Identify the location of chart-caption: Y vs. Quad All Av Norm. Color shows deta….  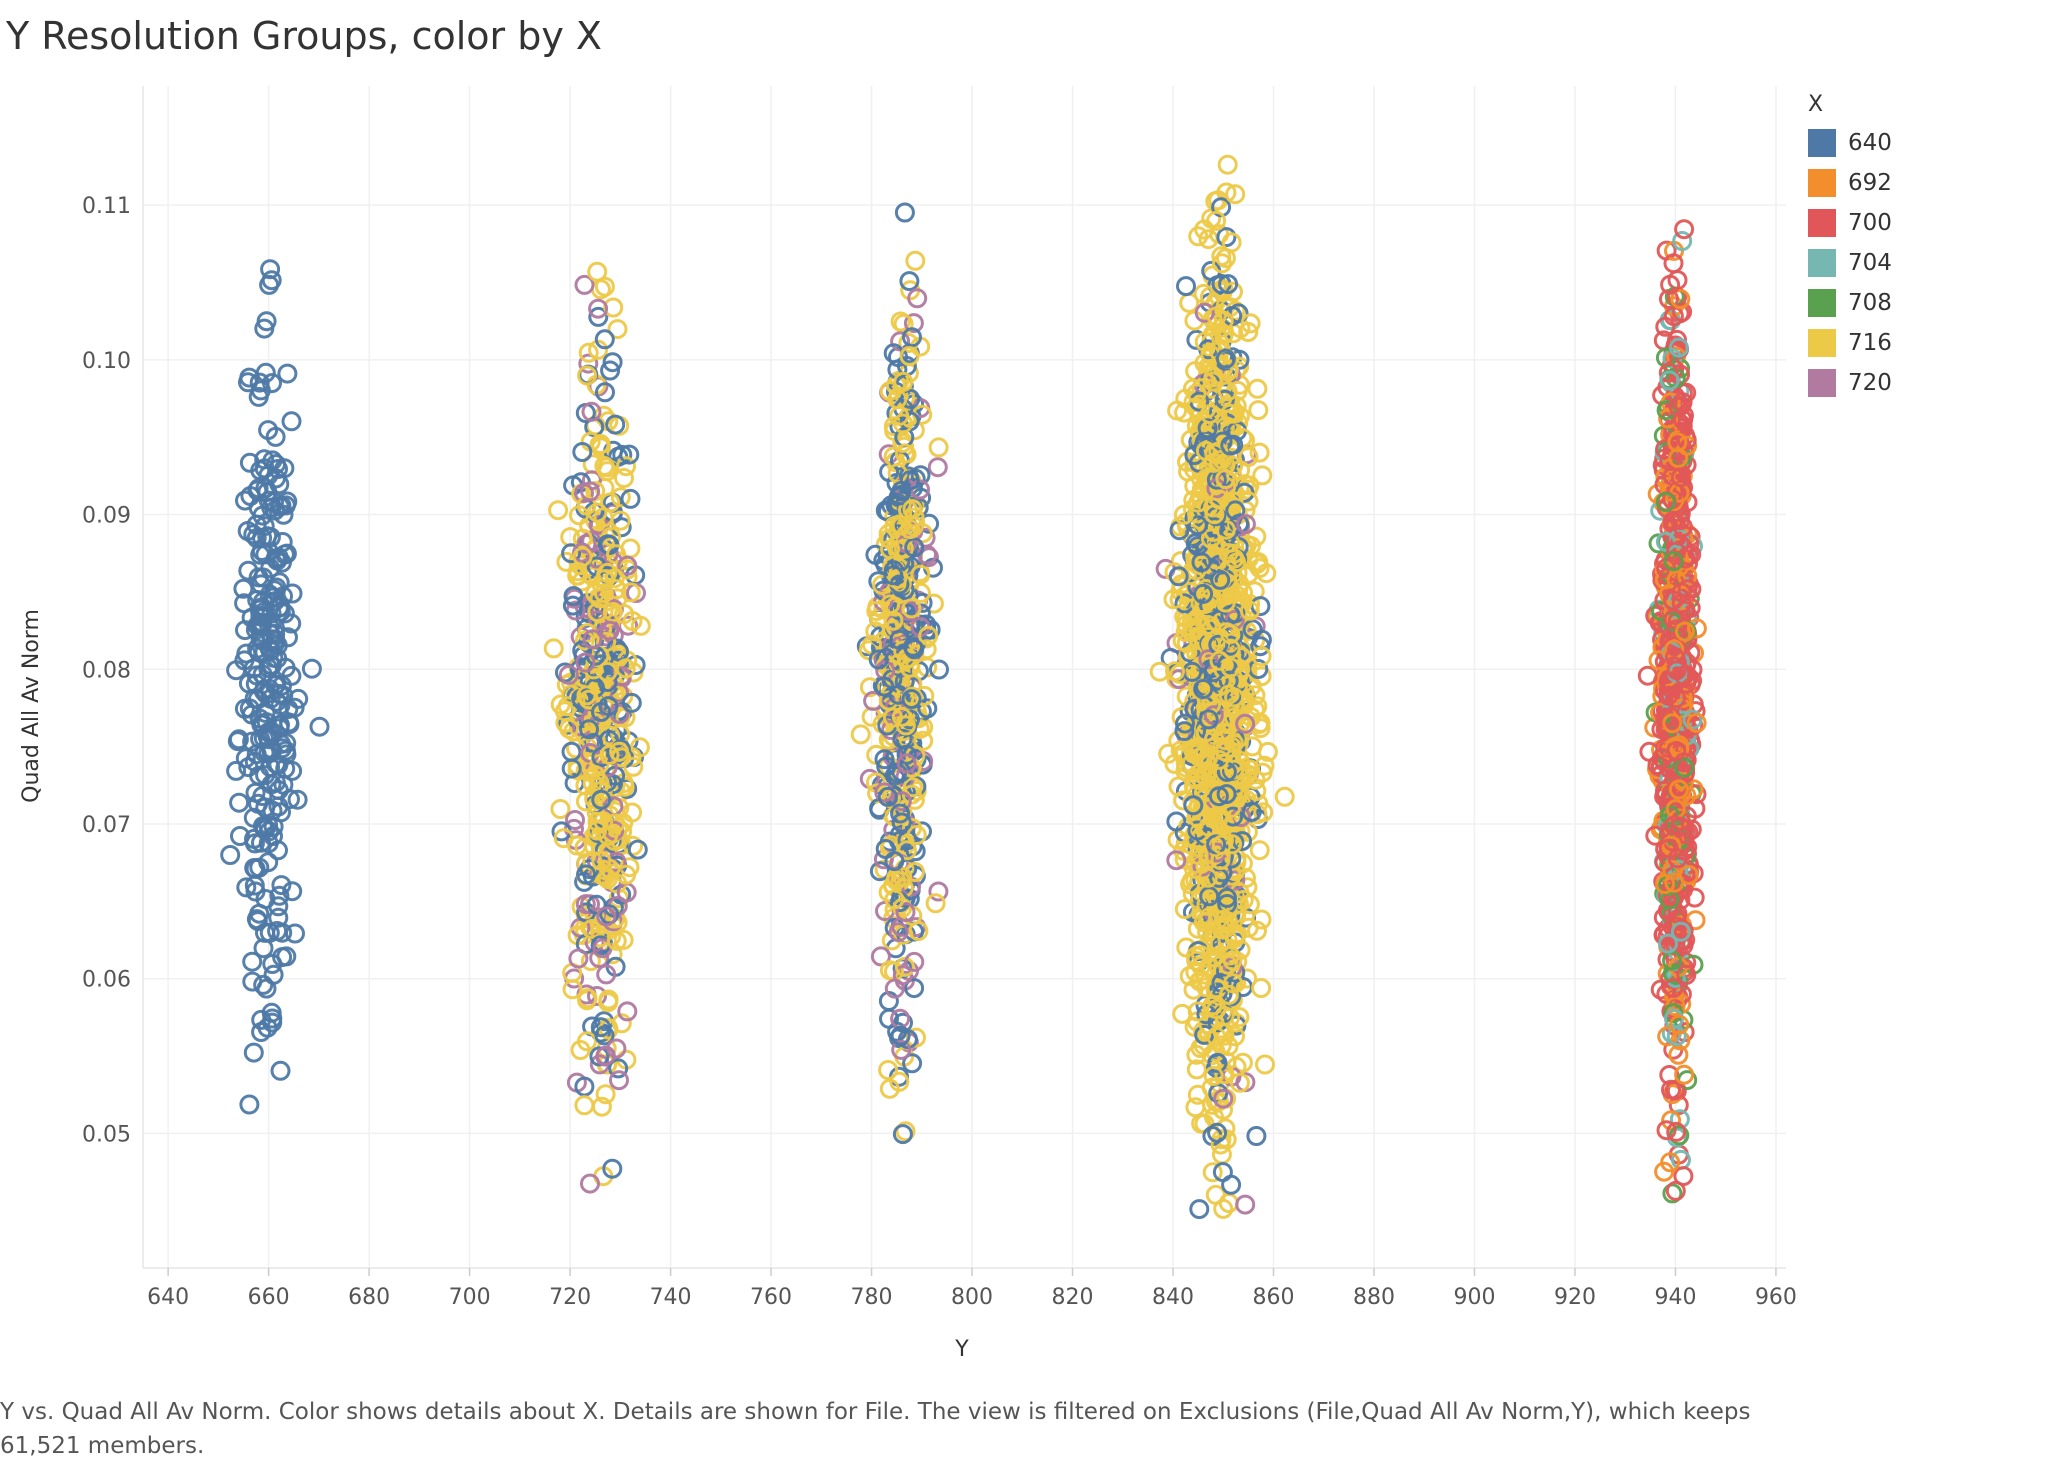
(875, 1429).